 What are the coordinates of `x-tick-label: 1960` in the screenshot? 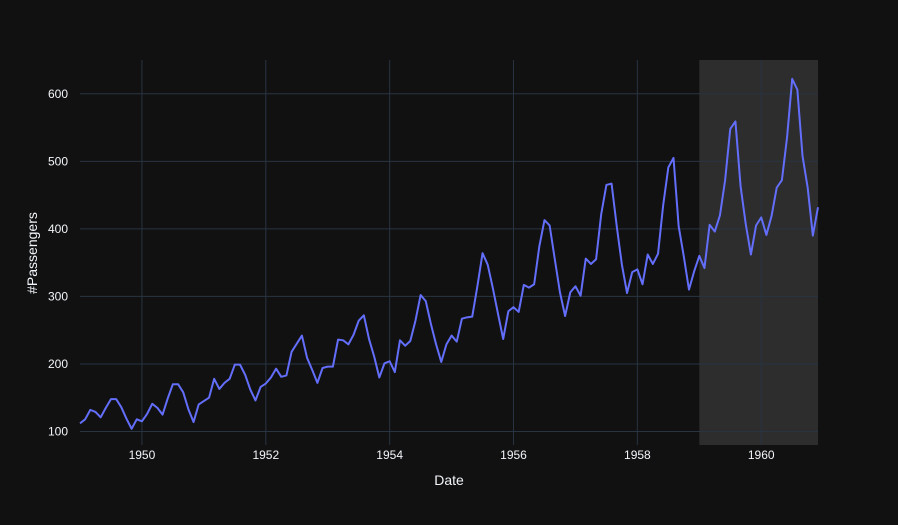 It's located at (761, 455).